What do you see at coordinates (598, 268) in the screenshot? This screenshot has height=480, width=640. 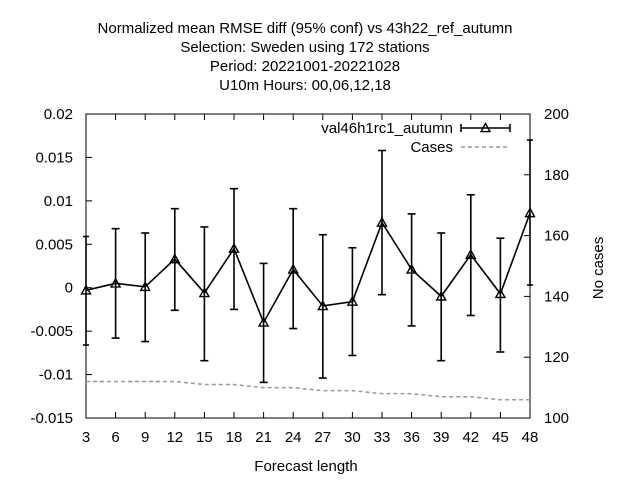 I see `y2-axis-label: No cases` at bounding box center [598, 268].